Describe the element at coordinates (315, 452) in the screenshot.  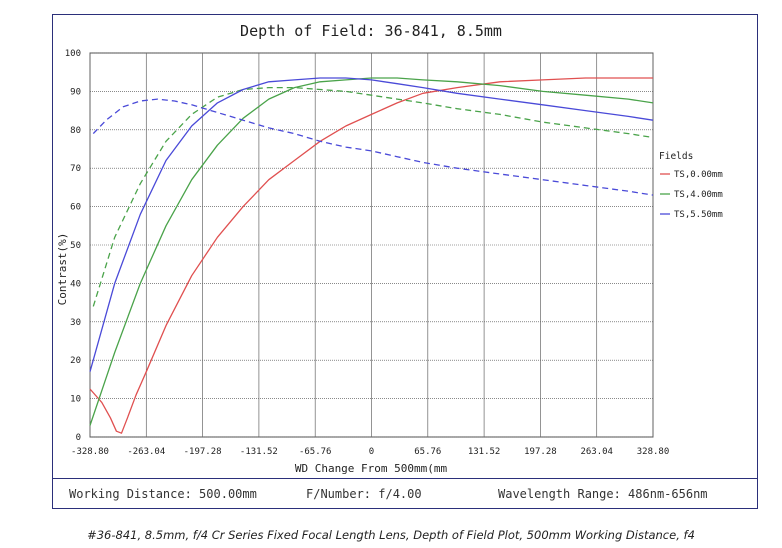
I see `x-tick-label: -65.76` at that location.